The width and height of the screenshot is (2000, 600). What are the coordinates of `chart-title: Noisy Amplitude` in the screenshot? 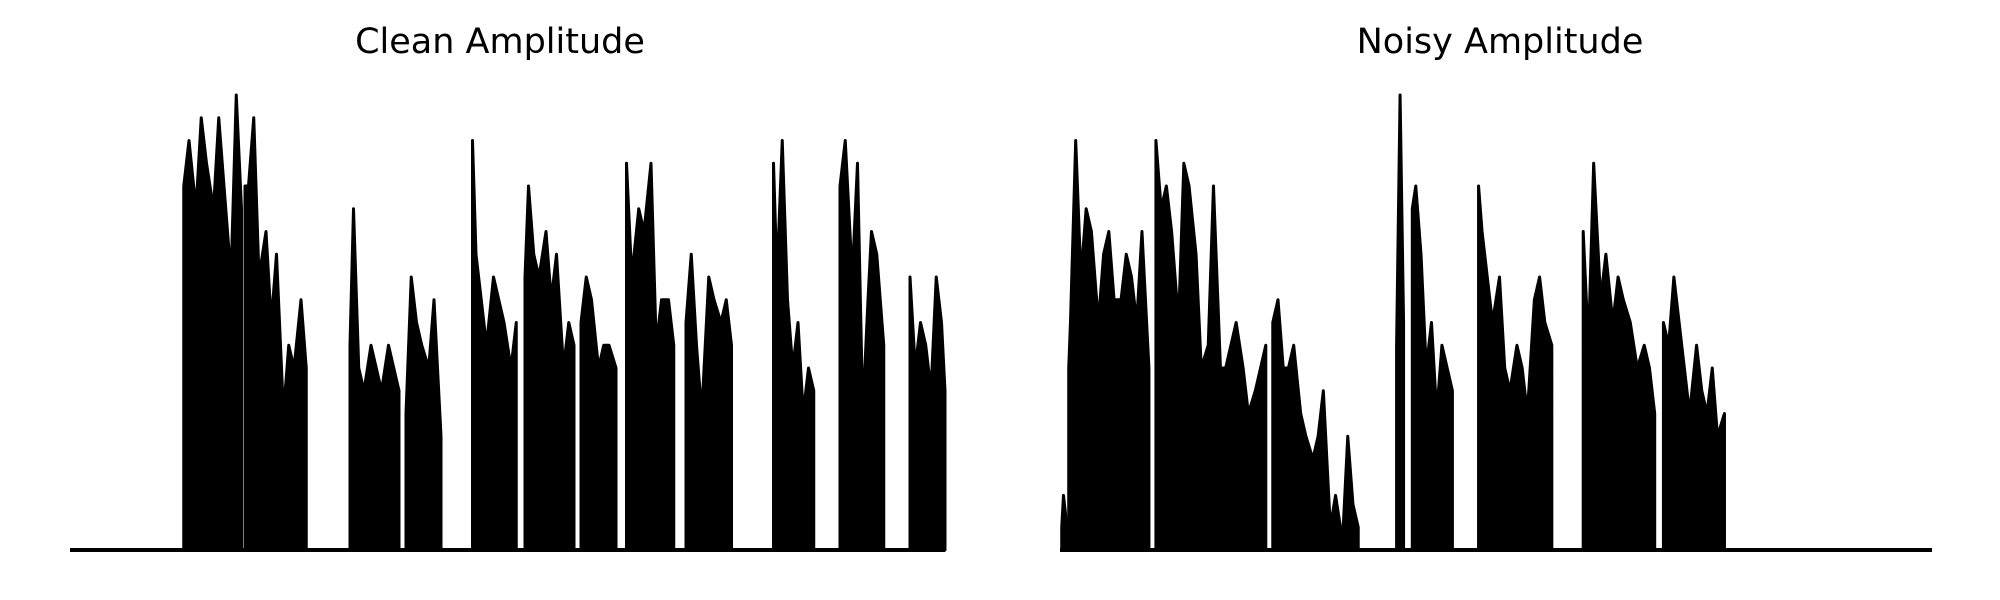 It's located at (1500, 42).